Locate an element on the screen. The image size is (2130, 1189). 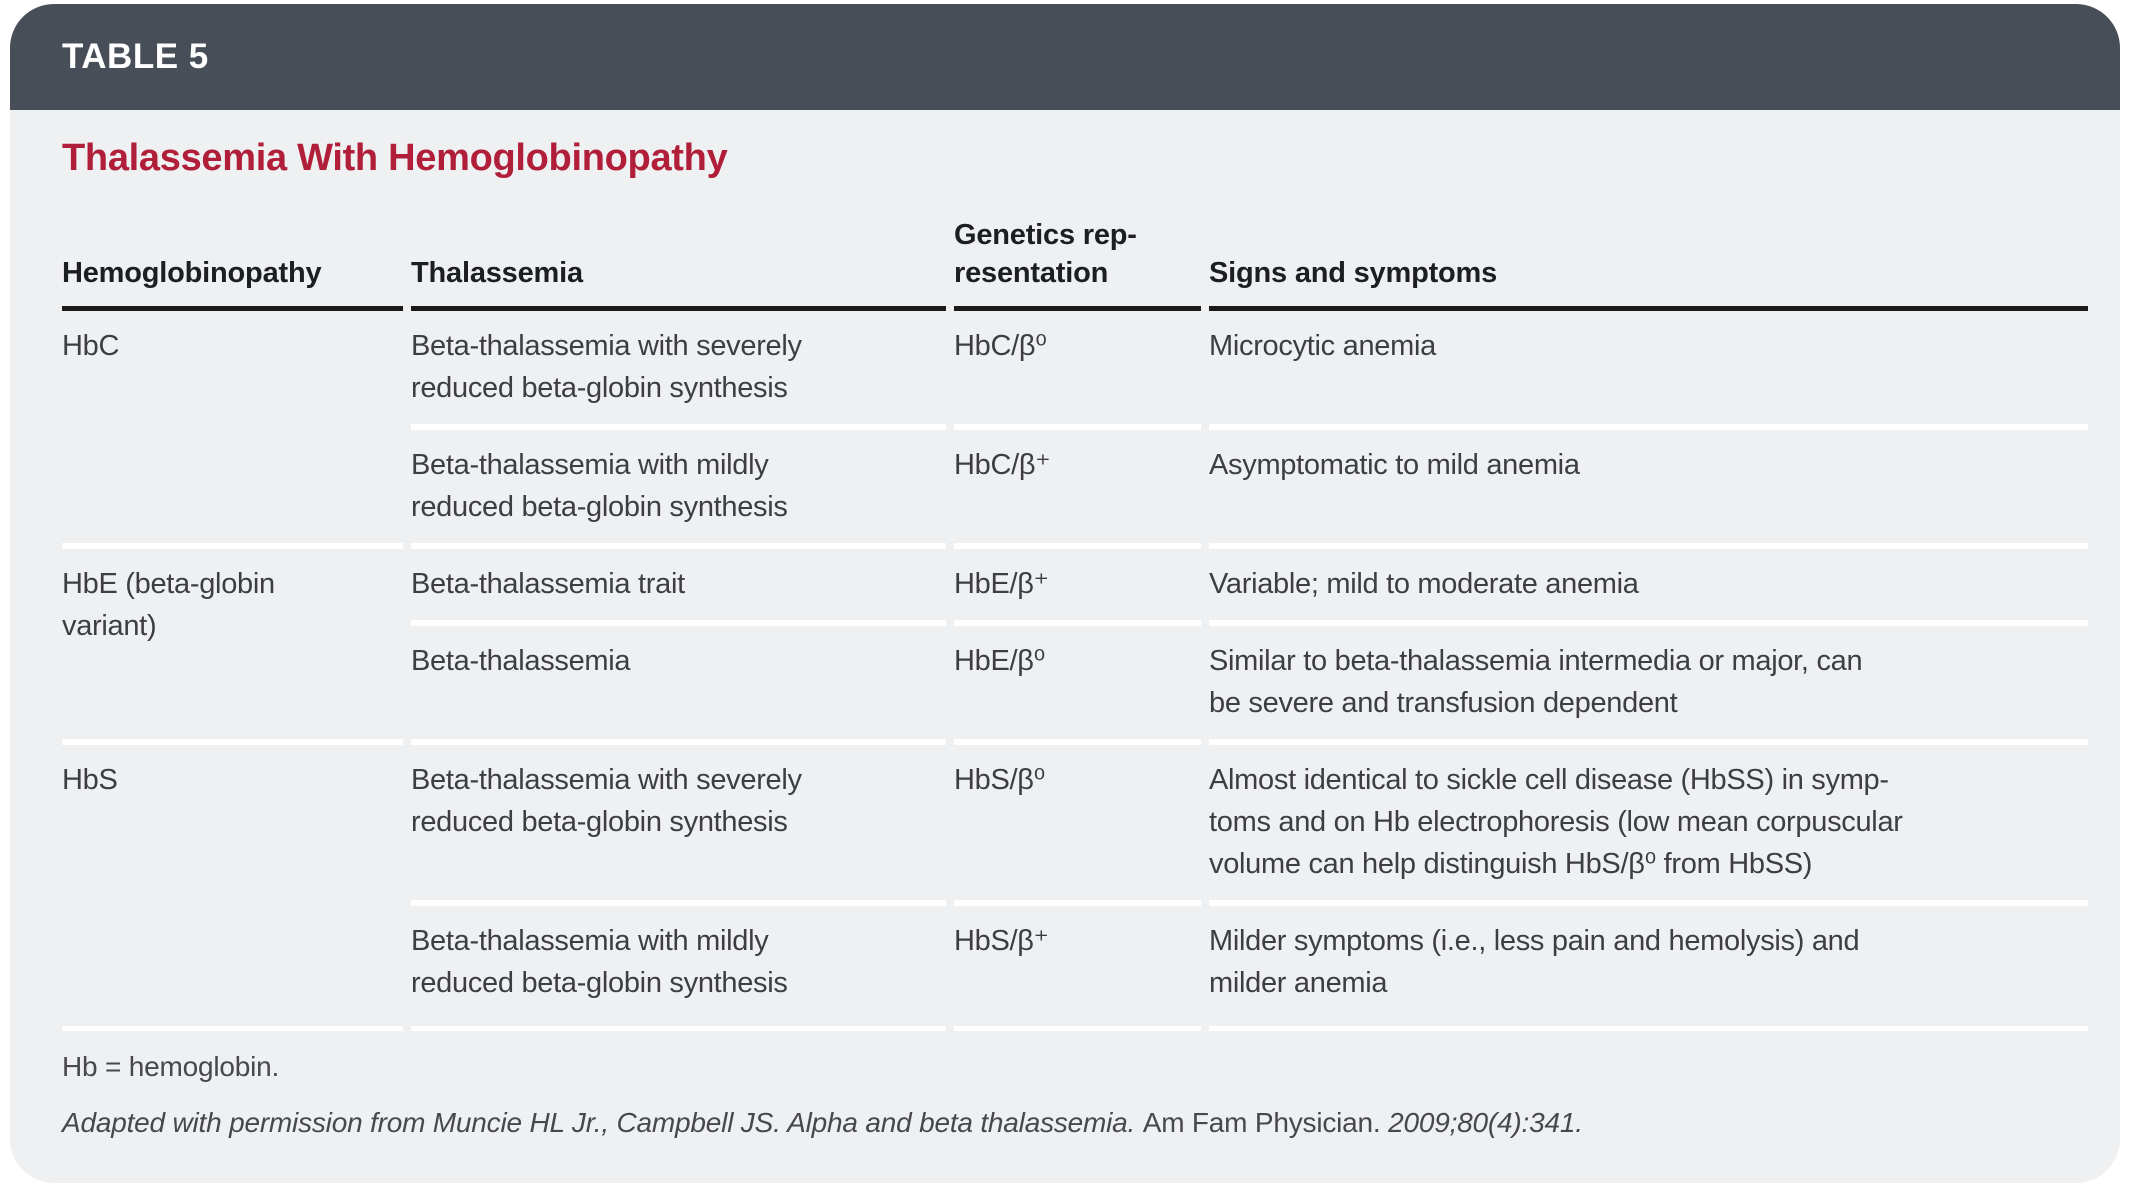
cell-genetics: HbE/β⁺ is located at coordinates (1077, 581).